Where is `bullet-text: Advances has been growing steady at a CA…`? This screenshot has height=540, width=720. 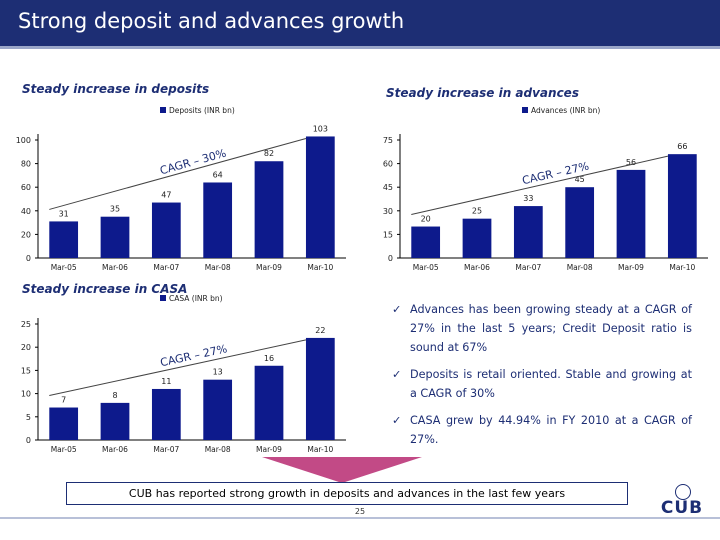
bullet-text: Advances has been growing steady at a CA… is located at coordinates (551, 328).